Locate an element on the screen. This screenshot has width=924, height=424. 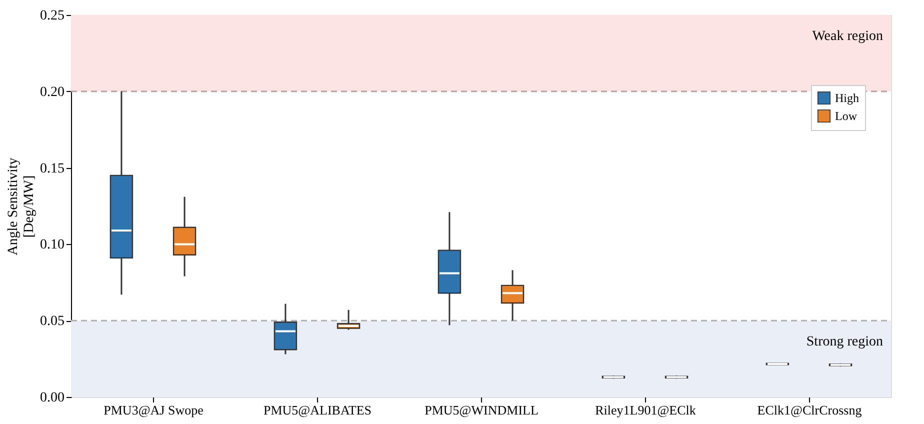
y-tick-label: 0.15 is located at coordinates (52, 168).